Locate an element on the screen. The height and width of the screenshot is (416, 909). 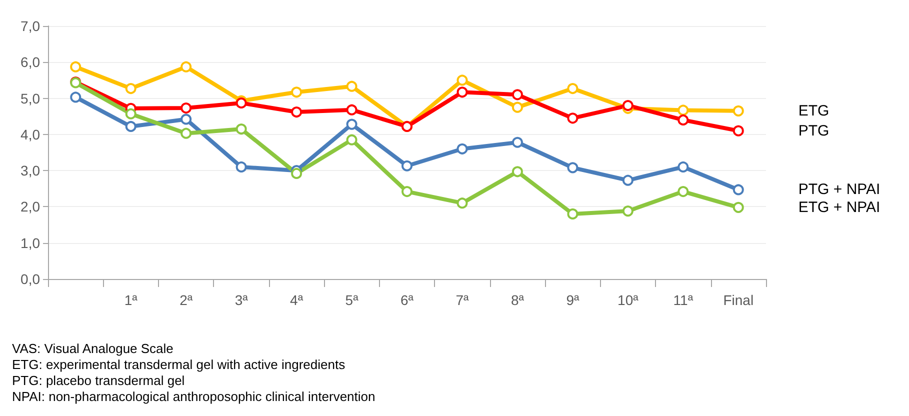
text: PTG: placebo transdermal gel is located at coordinates (98, 380).